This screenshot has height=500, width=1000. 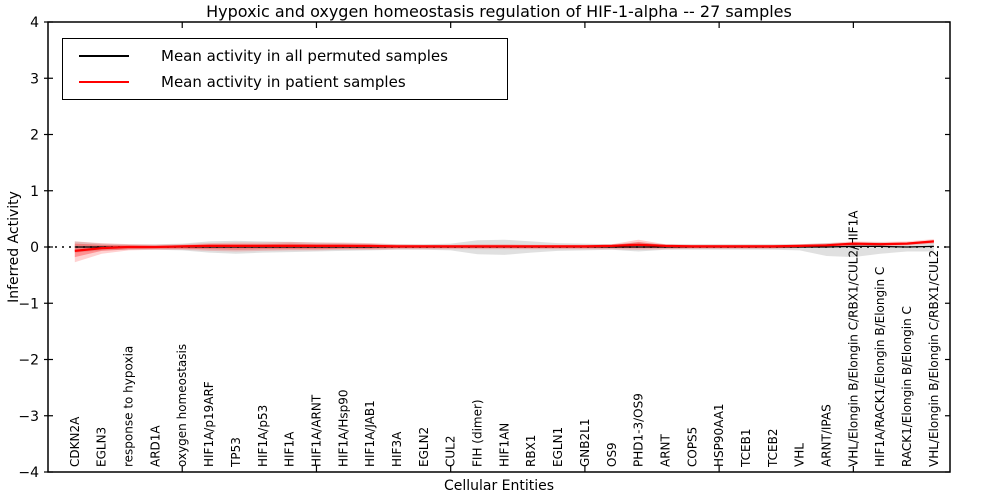 I want to click on x-tick-label: VHL/Elongin B/Elongin C/RBX1/CUL2, so click(x=934, y=358).